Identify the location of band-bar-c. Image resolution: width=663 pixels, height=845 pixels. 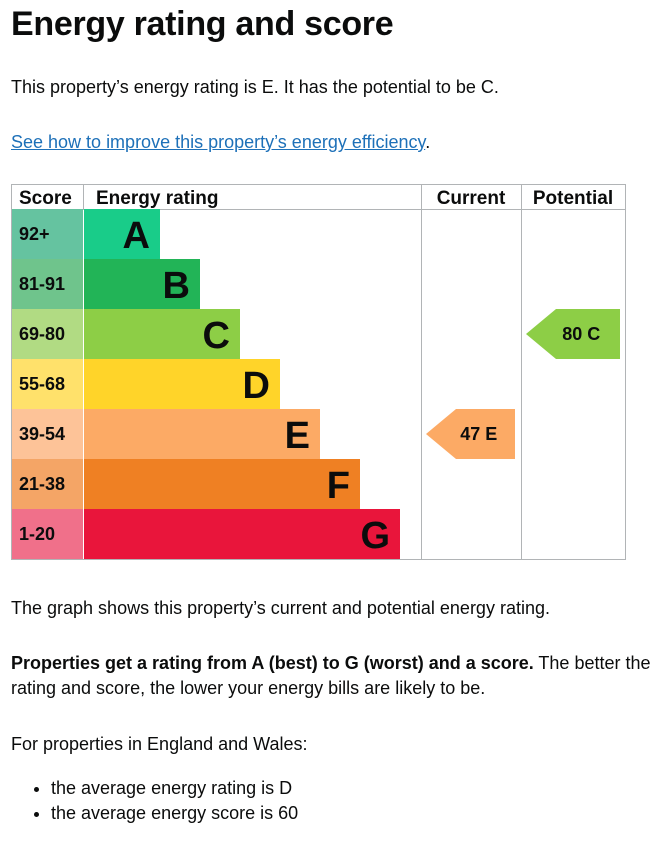
(162, 334).